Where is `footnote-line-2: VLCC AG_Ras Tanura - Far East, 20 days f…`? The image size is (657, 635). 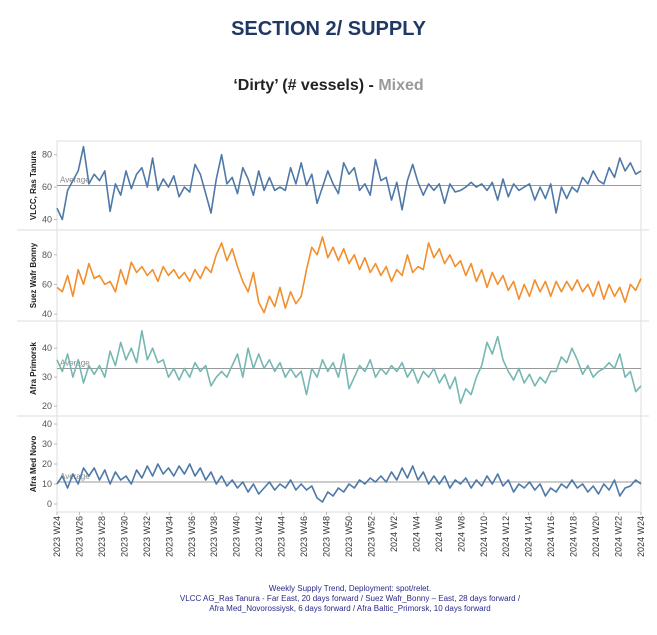 footnote-line-2: VLCC AG_Ras Tanura - Far East, 20 days f… is located at coordinates (350, 598).